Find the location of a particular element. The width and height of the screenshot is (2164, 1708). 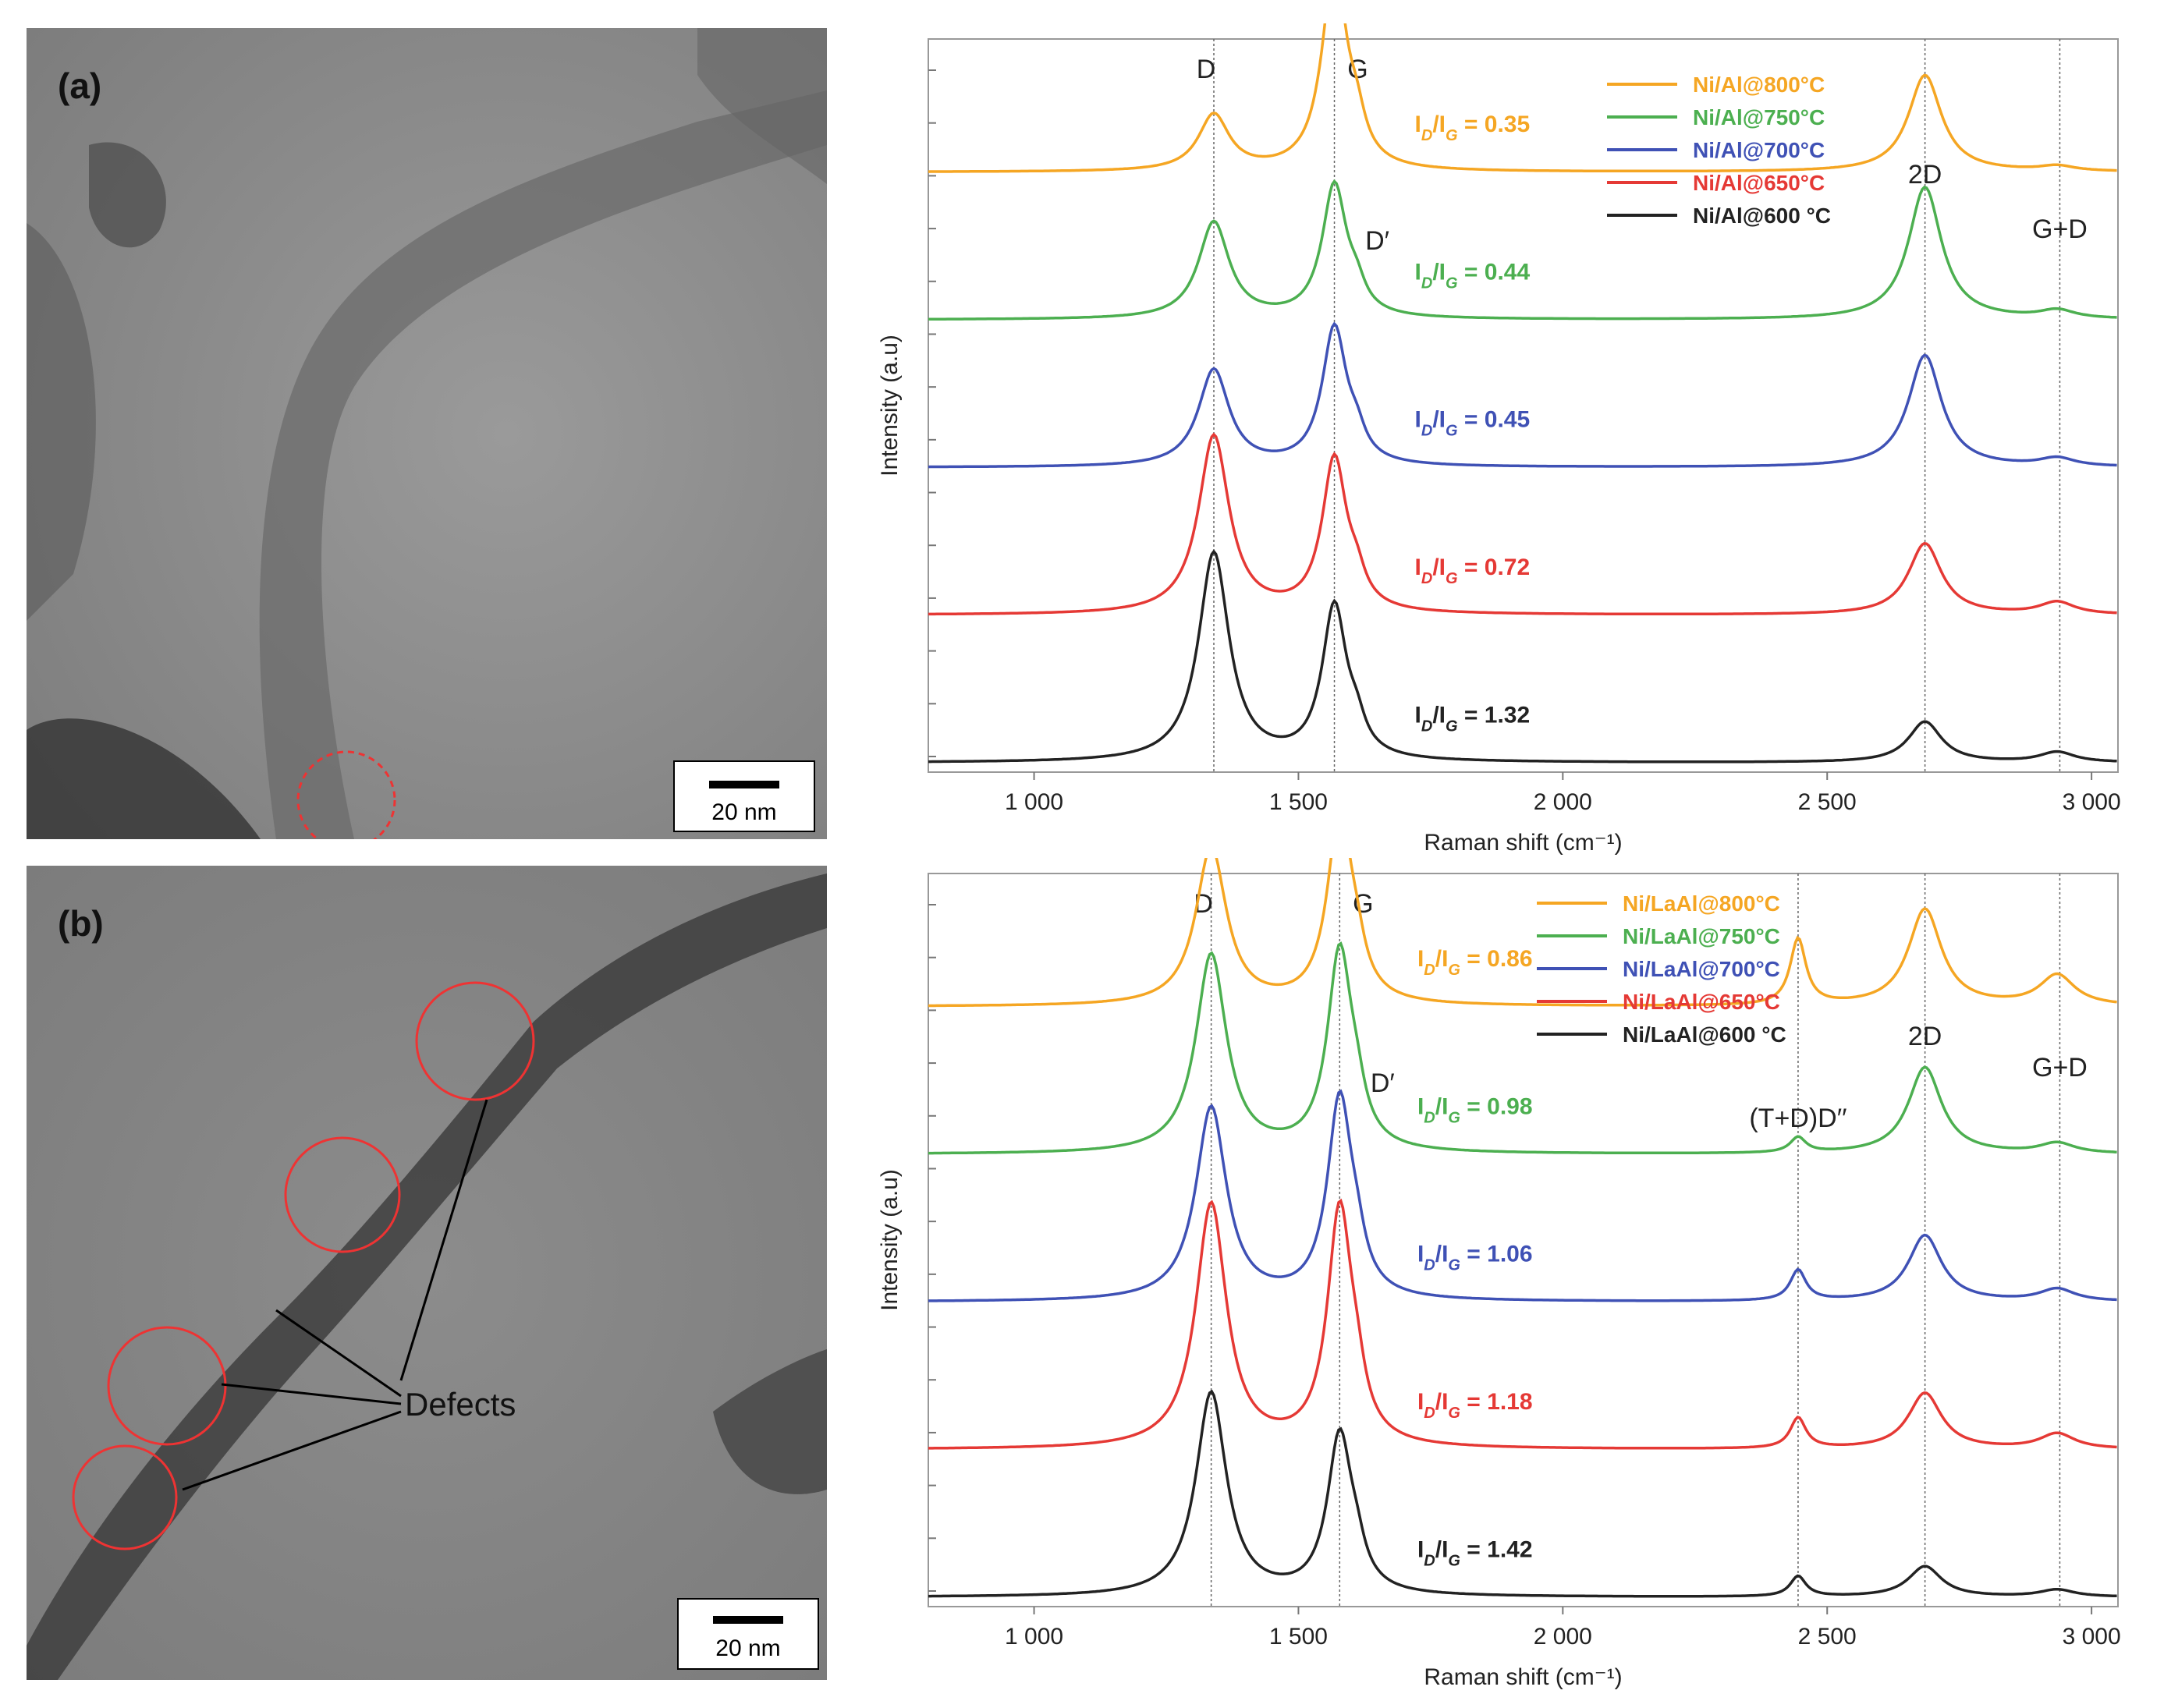

panel-label-a: (a) is located at coordinates (79, 86).